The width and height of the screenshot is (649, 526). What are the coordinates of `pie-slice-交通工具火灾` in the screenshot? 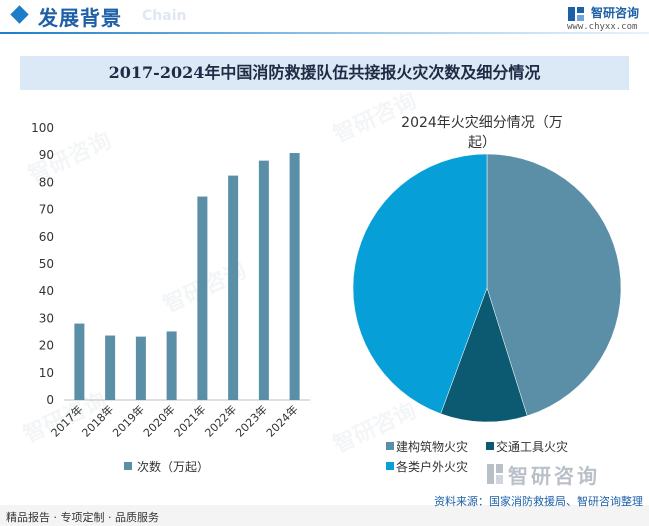 It's located at (484, 355).